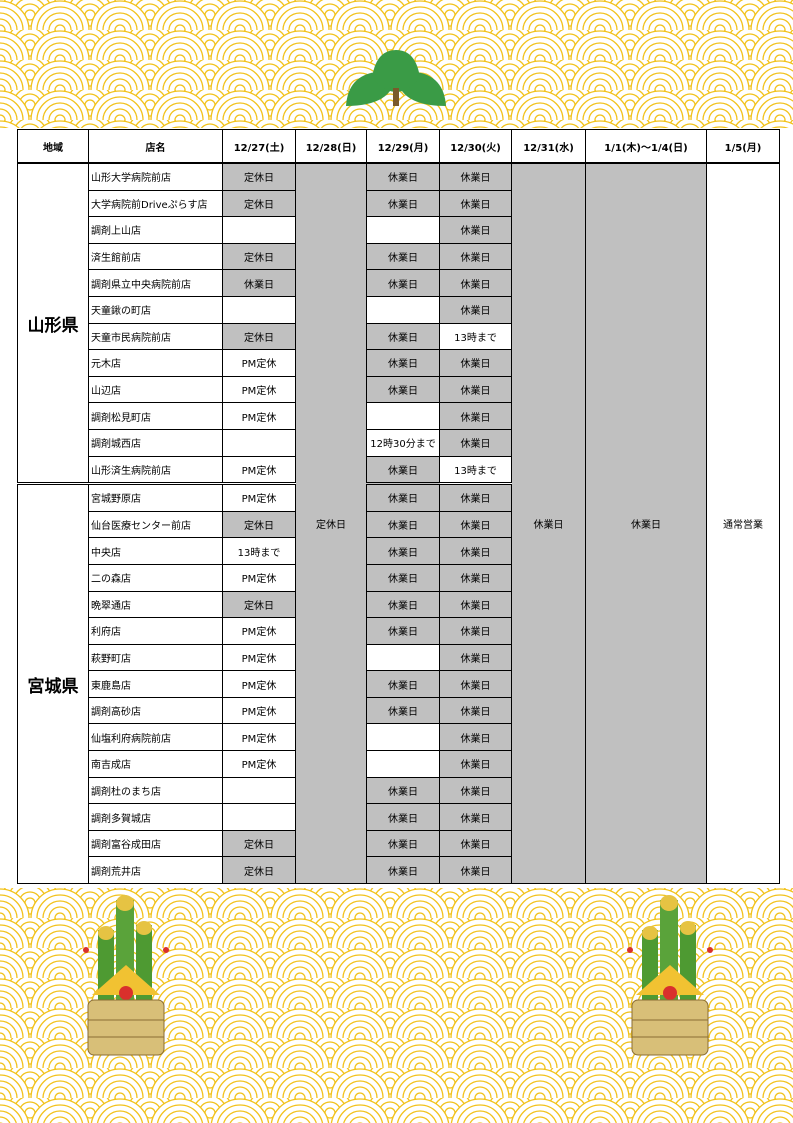 This screenshot has height=1123, width=793. What do you see at coordinates (399, 631) in the screenshot?
I see `table-row: 利府店 PM定休 休業日 休業日` at bounding box center [399, 631].